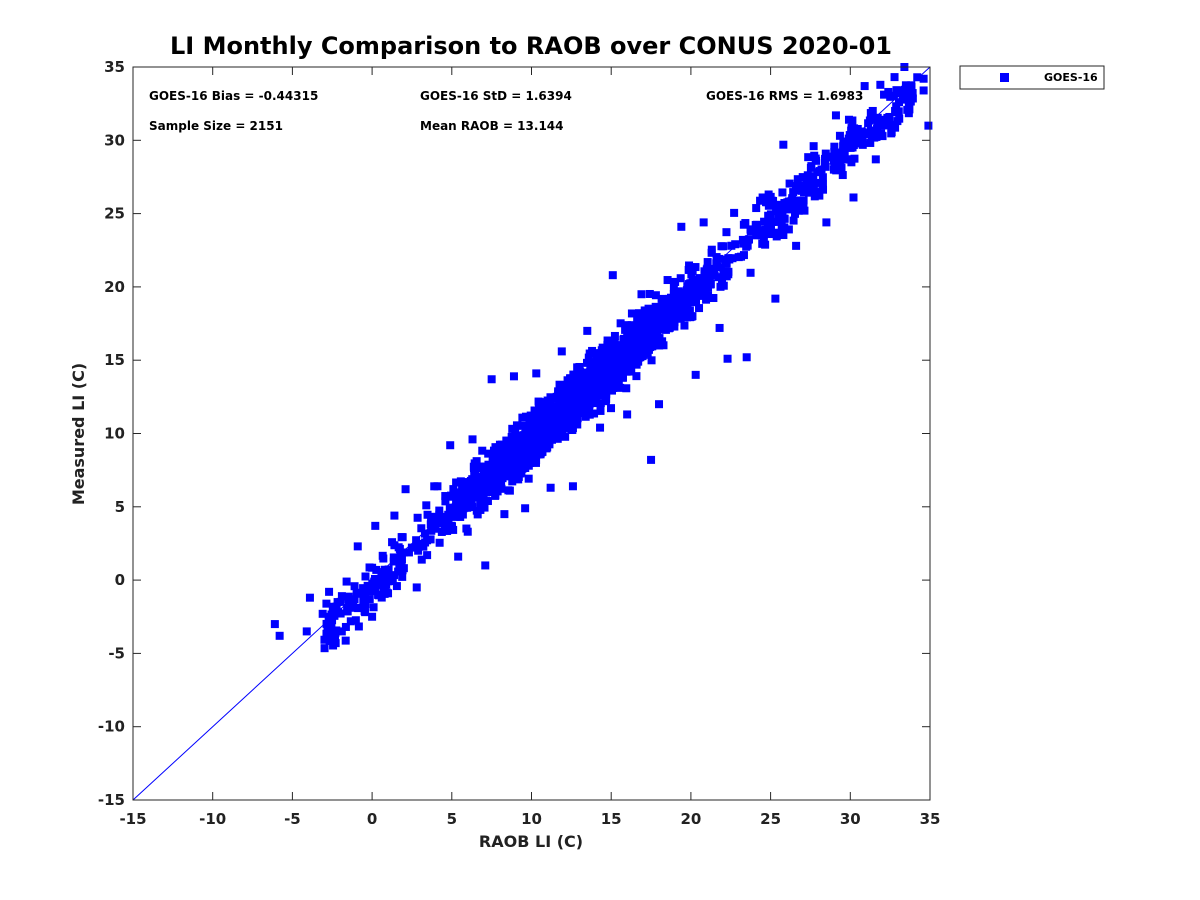  What do you see at coordinates (784, 96) in the screenshot?
I see `rms-annotation: GOES-16 RMS = 1.6983` at bounding box center [784, 96].